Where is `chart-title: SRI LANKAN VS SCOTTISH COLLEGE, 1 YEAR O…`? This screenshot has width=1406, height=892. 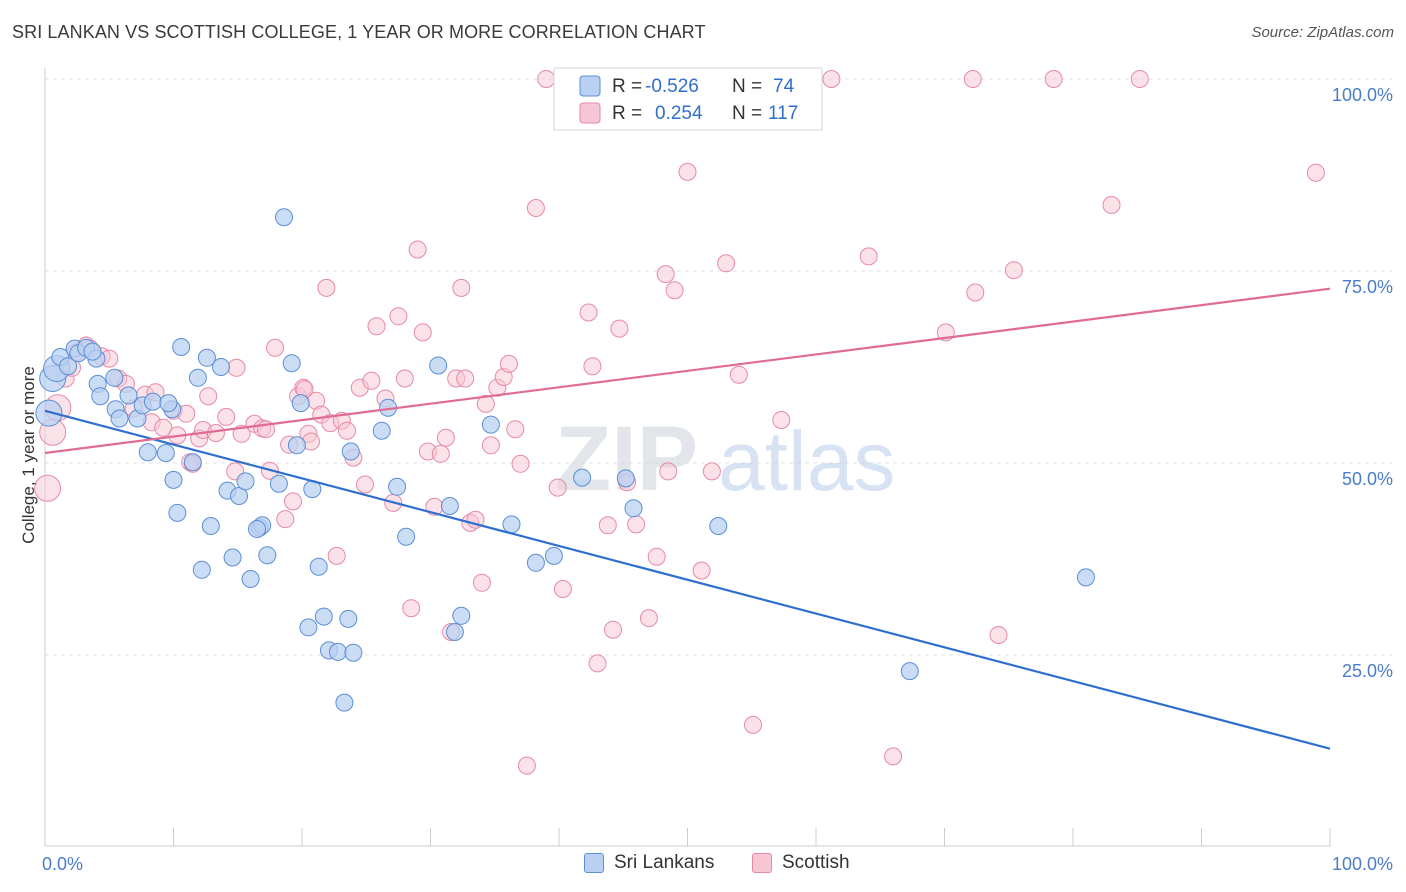 chart-title: SRI LANKAN VS SCOTTISH COLLEGE, 1 YEAR O… is located at coordinates (359, 32).